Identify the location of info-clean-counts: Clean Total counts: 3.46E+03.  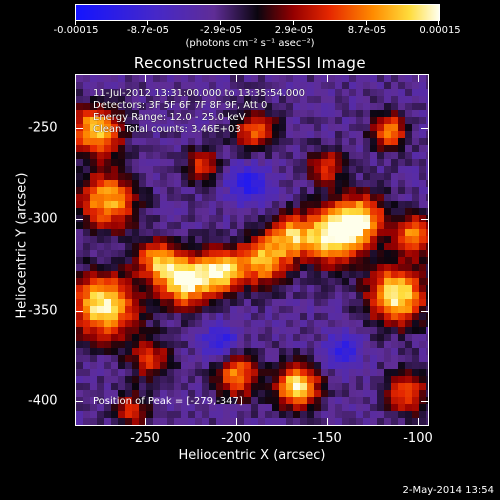
(167, 129).